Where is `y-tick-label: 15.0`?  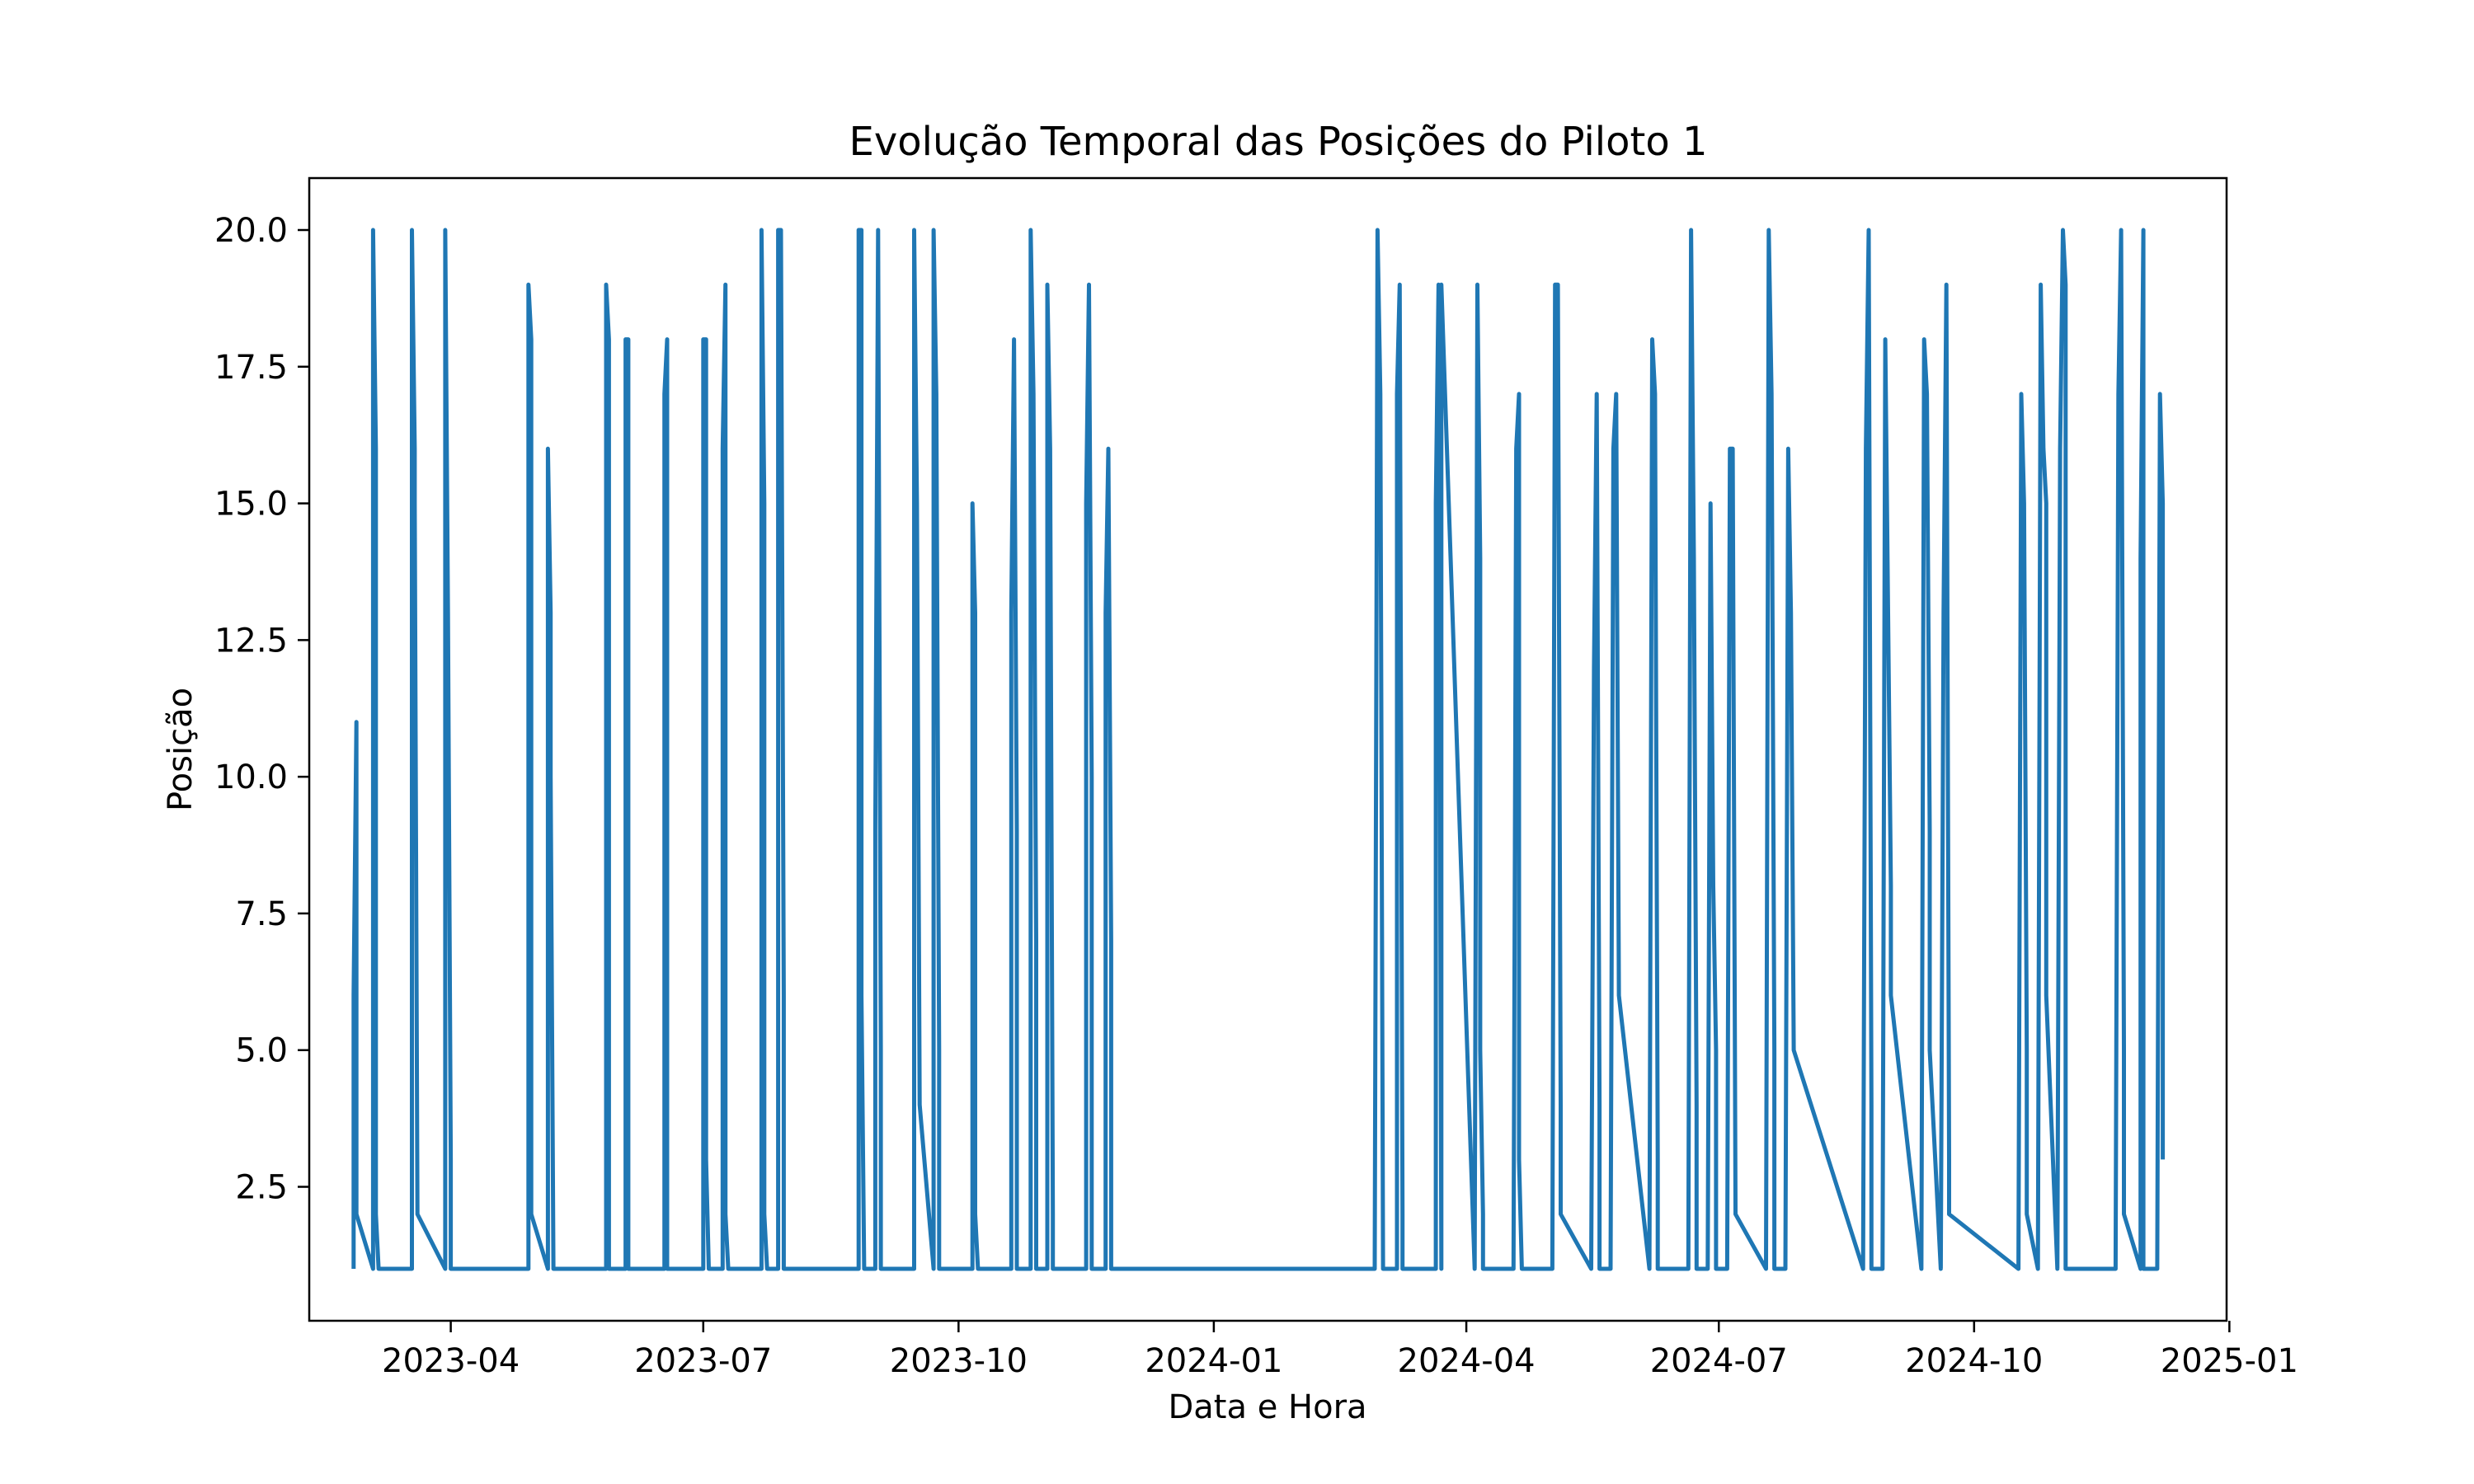
y-tick-label: 15.0 is located at coordinates (251, 505).